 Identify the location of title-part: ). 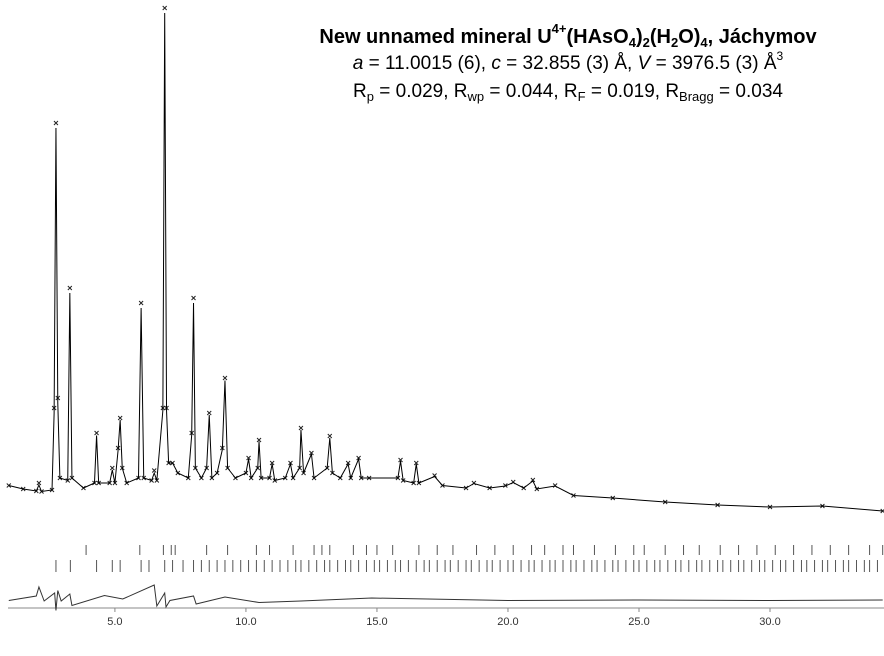
(639, 37).